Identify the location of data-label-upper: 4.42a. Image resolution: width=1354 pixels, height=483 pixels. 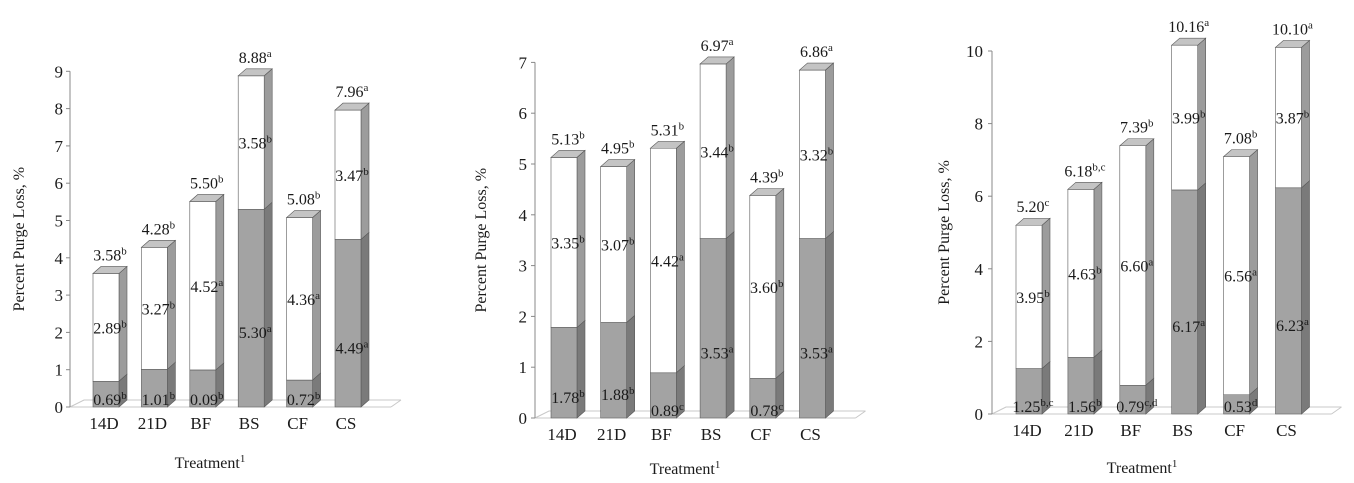
(667, 261).